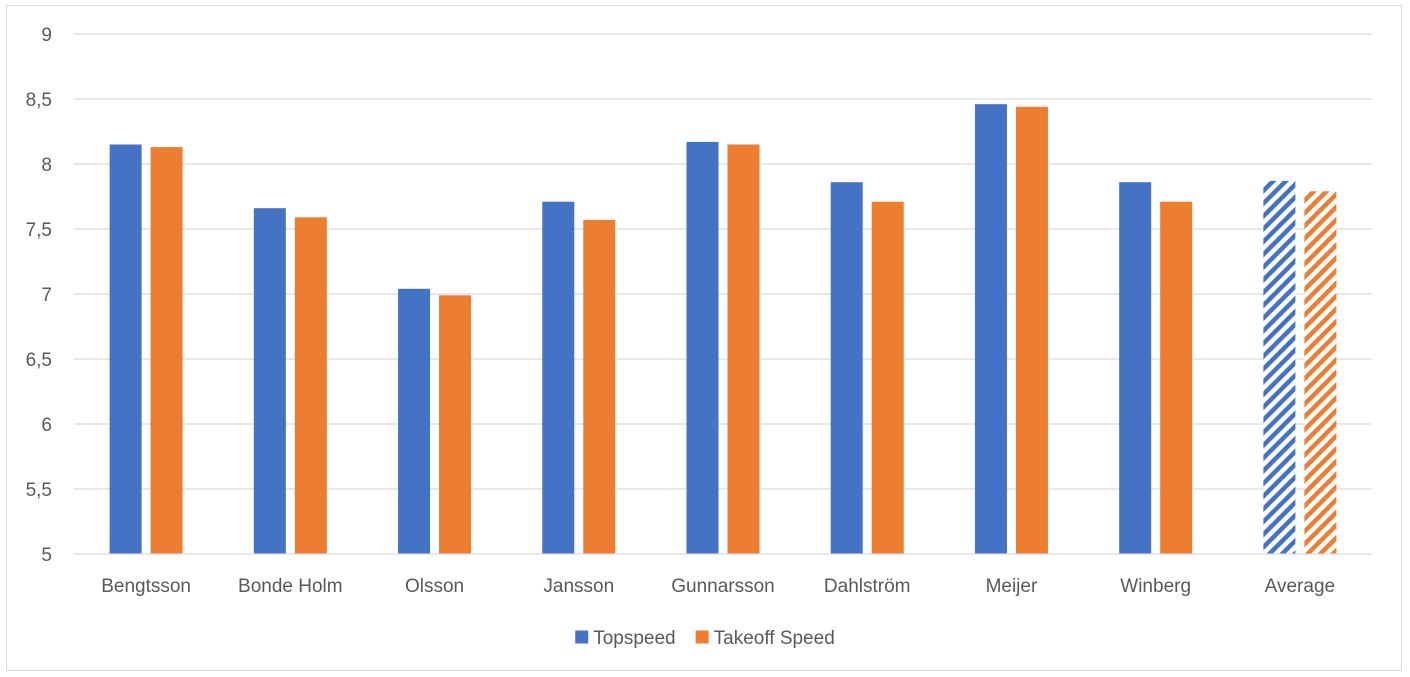  I want to click on x-tick-label: Gunnarsson, so click(723, 586).